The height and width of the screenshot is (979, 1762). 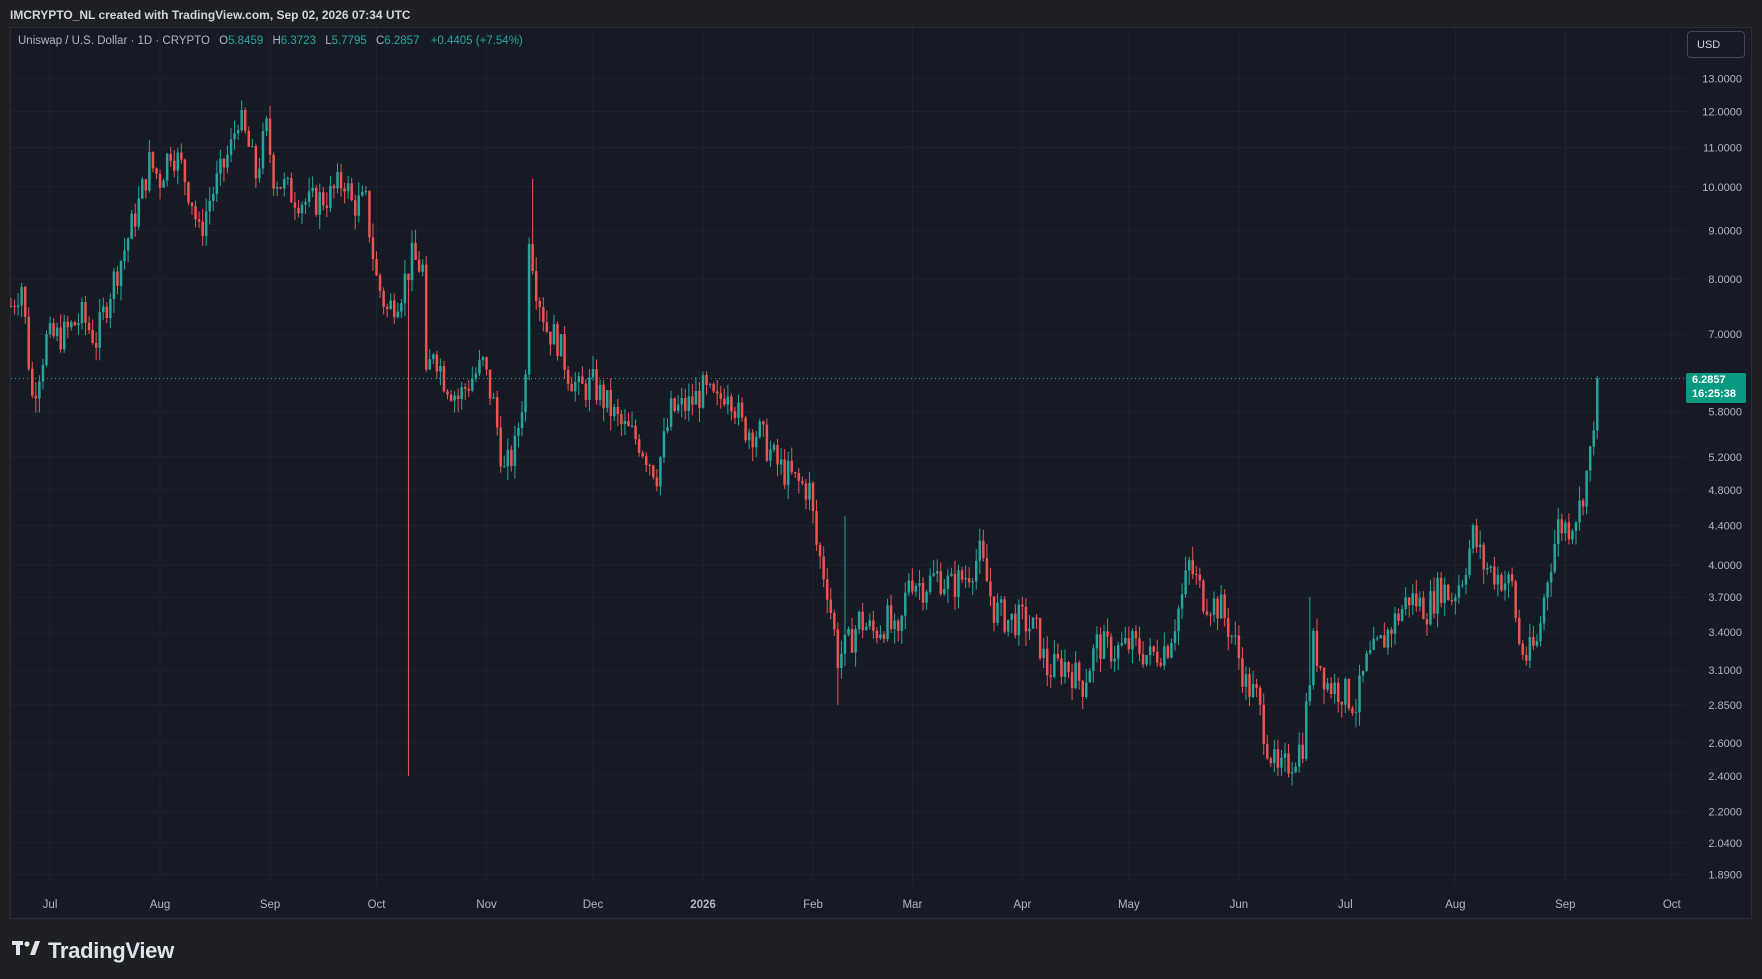 What do you see at coordinates (1716, 44) in the screenshot?
I see `currency-button: USD` at bounding box center [1716, 44].